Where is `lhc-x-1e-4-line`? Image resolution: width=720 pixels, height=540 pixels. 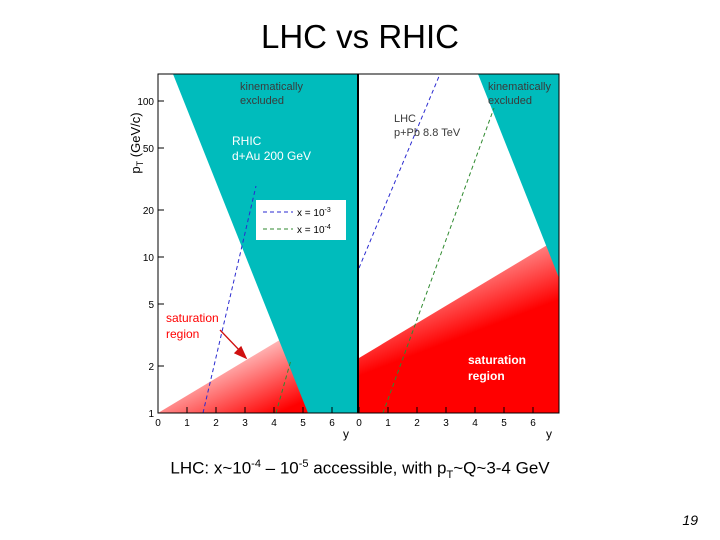
lhc-x-1e-4-line is located at coordinates (438, 260).